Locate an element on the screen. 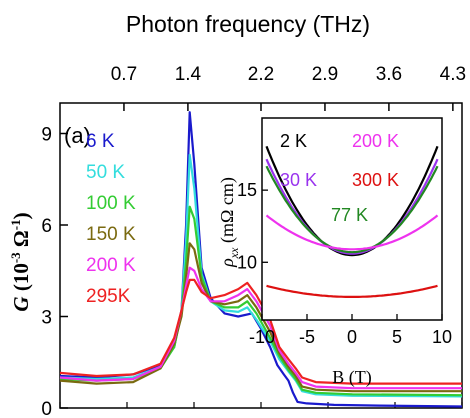 Image resolution: width=470 pixels, height=418 pixels. top-tick-label: 4.3 is located at coordinates (453, 74).